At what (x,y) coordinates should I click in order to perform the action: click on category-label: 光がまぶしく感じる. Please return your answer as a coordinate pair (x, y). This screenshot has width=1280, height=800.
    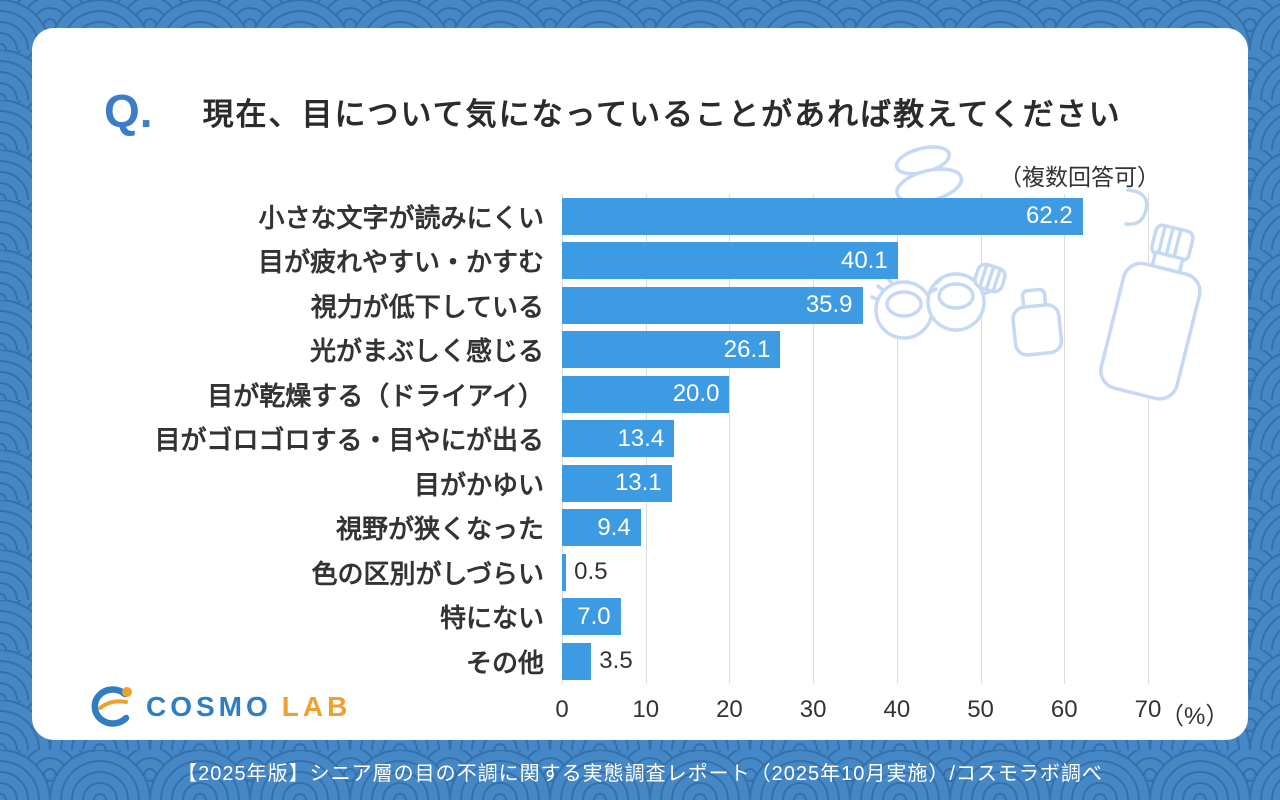
    Looking at the image, I should click on (426, 351).